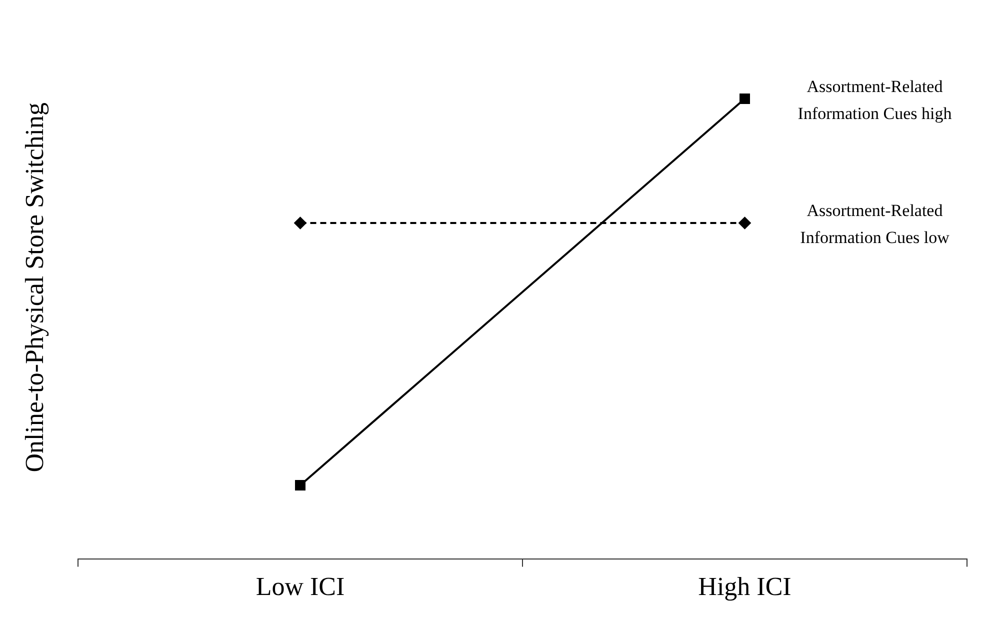 This screenshot has height=630, width=999. What do you see at coordinates (875, 223) in the screenshot?
I see `text: Assortment-Related Information Cues low` at bounding box center [875, 223].